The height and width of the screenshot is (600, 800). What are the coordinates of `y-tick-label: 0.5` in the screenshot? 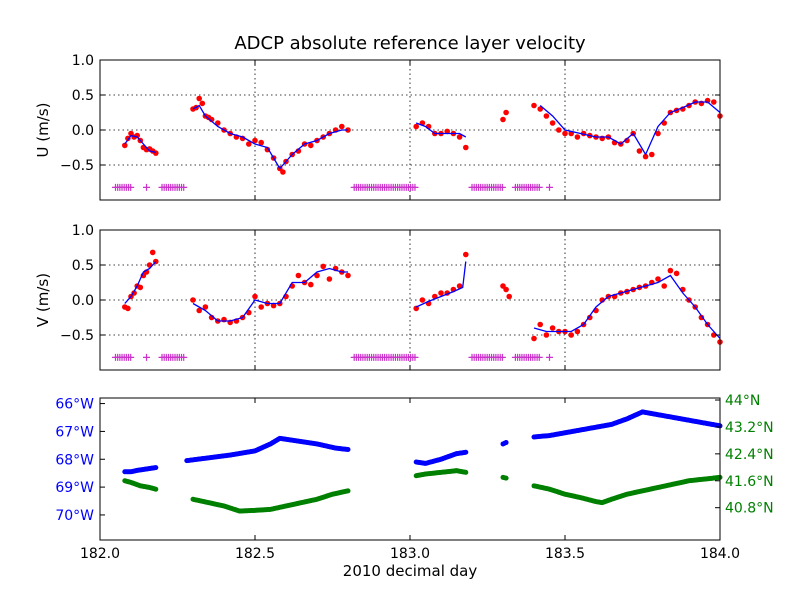 It's located at (83, 96).